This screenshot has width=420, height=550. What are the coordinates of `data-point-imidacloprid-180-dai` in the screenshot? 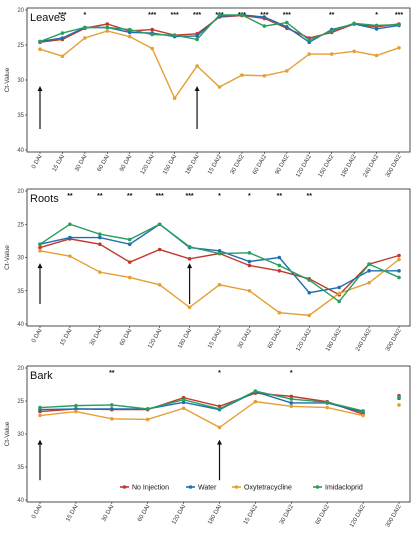 It's located at (197, 39).